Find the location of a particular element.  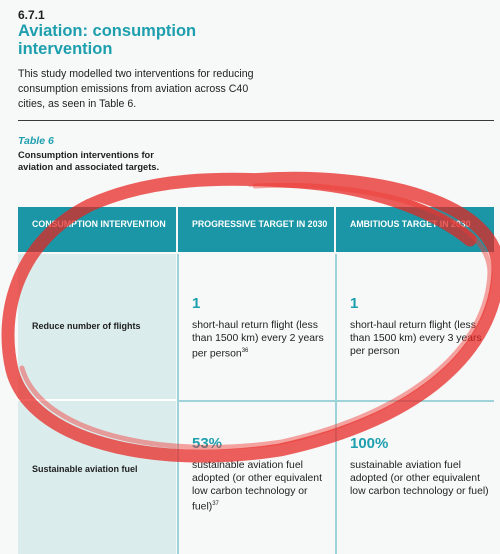

header-label: PROGRESSIVE TARGET IN 2030 is located at coordinates (260, 224).